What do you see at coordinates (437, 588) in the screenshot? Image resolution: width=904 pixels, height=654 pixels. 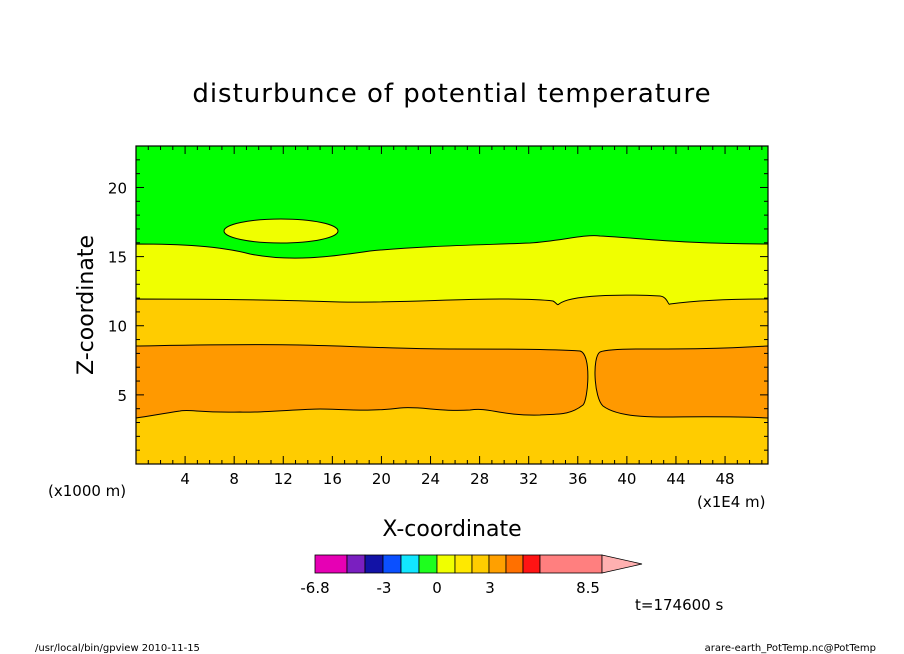 I see `colorbar-label: 0` at bounding box center [437, 588].